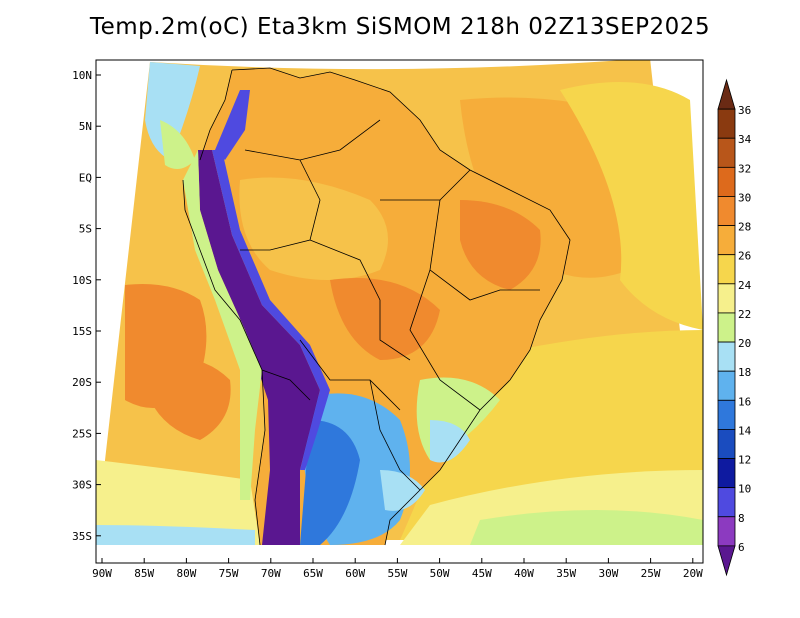 Image resolution: width=800 pixels, height=618 pixels. I want to click on colorbar-label: 16, so click(744, 401).